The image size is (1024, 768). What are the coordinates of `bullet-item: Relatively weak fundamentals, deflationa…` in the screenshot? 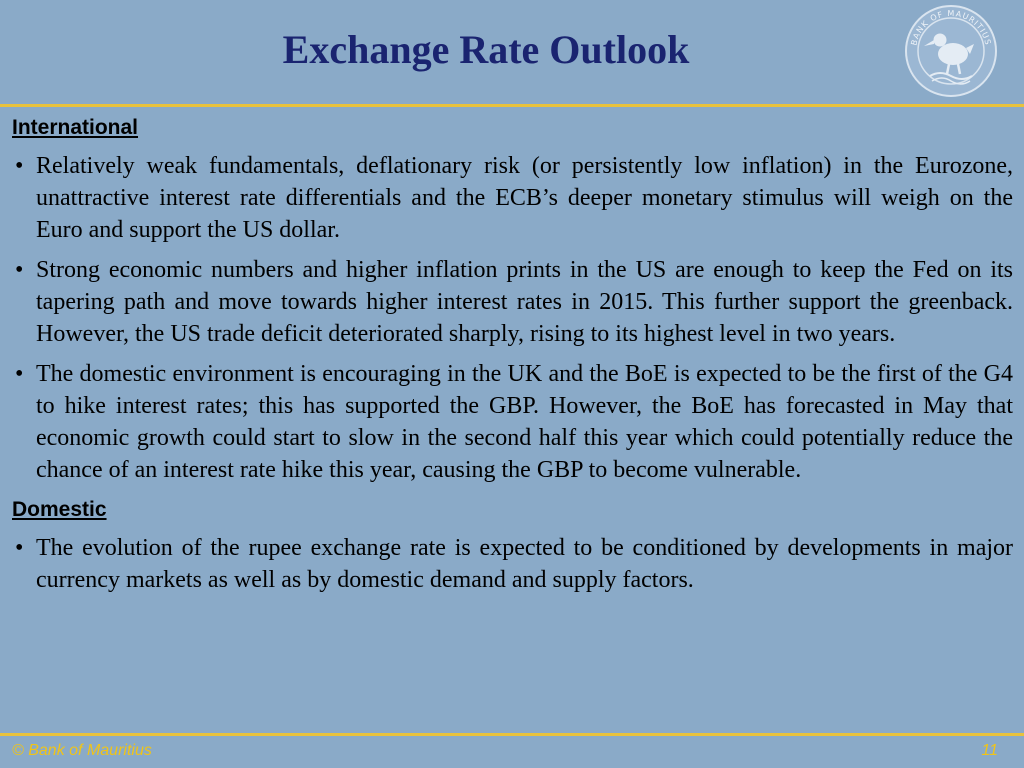 It's located at (512, 198).